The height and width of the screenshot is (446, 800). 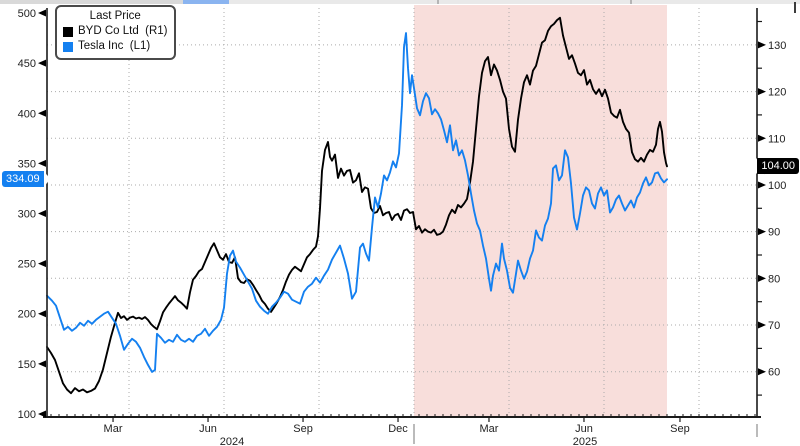 What do you see at coordinates (27, 215) in the screenshot?
I see `left-axis-tick-label: 300` at bounding box center [27, 215].